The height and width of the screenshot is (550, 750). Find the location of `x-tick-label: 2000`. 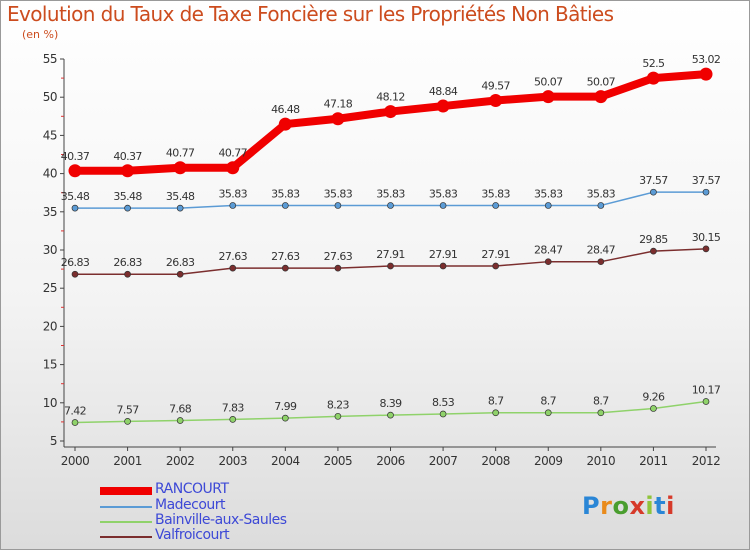

x-tick-label: 2000 is located at coordinates (75, 461).